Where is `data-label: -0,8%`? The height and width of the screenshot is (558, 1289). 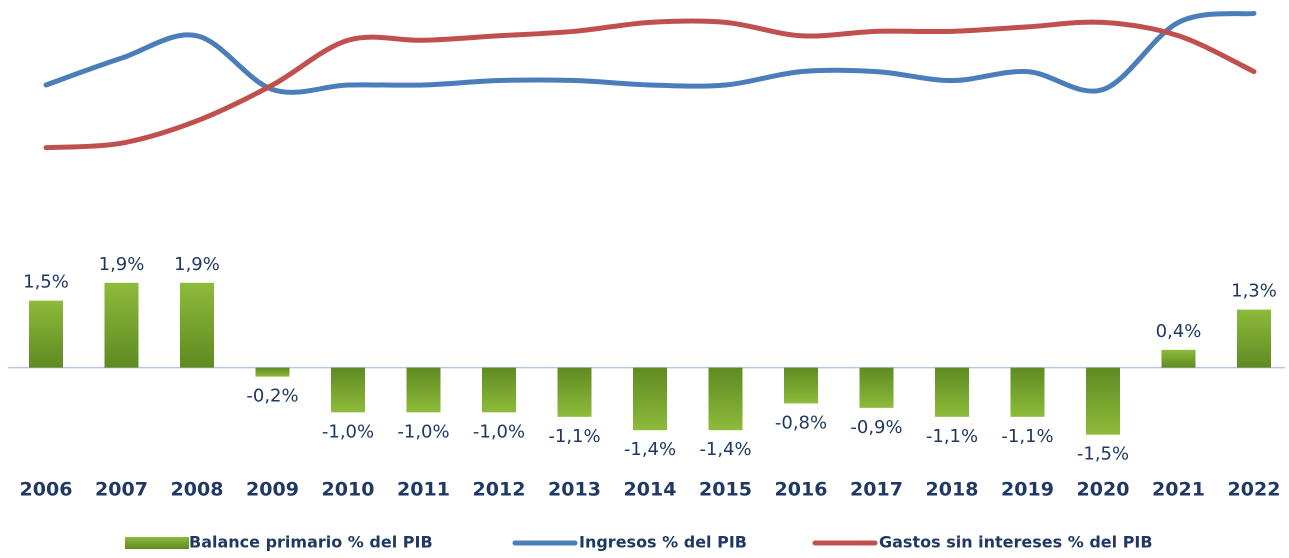 data-label: -0,8% is located at coordinates (801, 422).